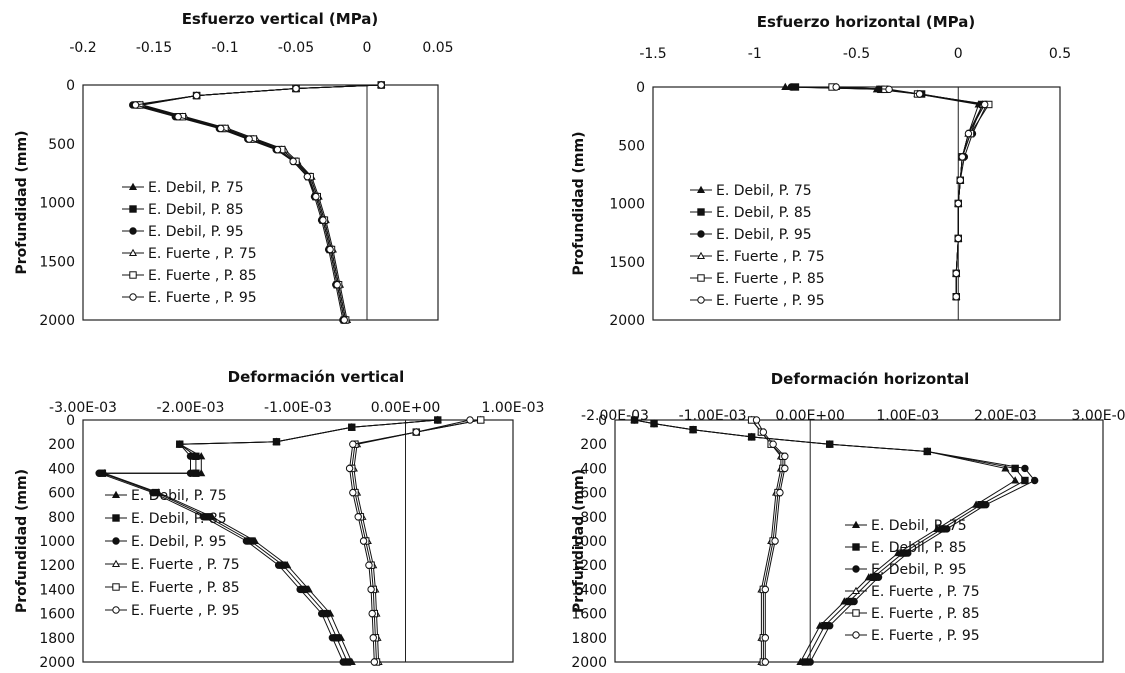 The height and width of the screenshot is (673, 1125). I want to click on x-tick-label: -3.00E-03, so click(83, 408).